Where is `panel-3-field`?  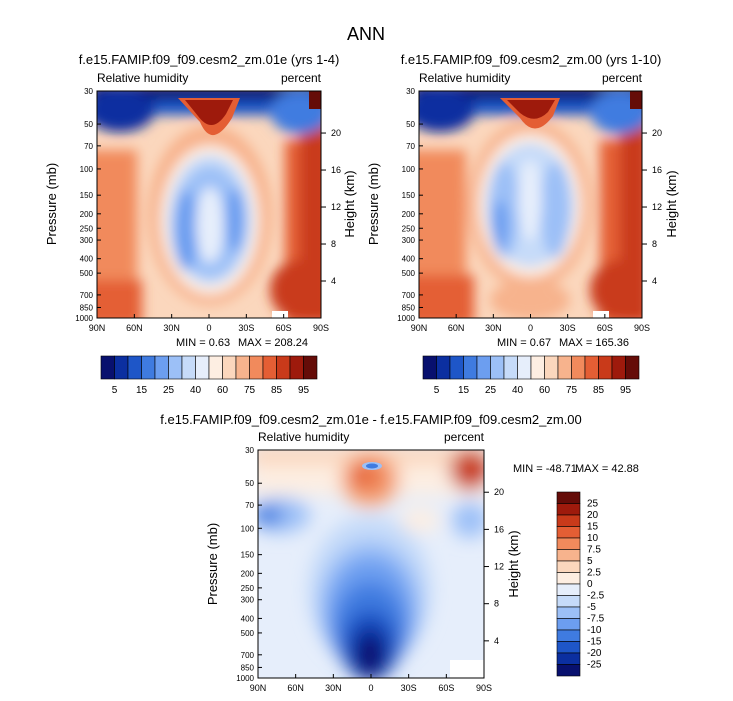 panel-3-field is located at coordinates (371, 564).